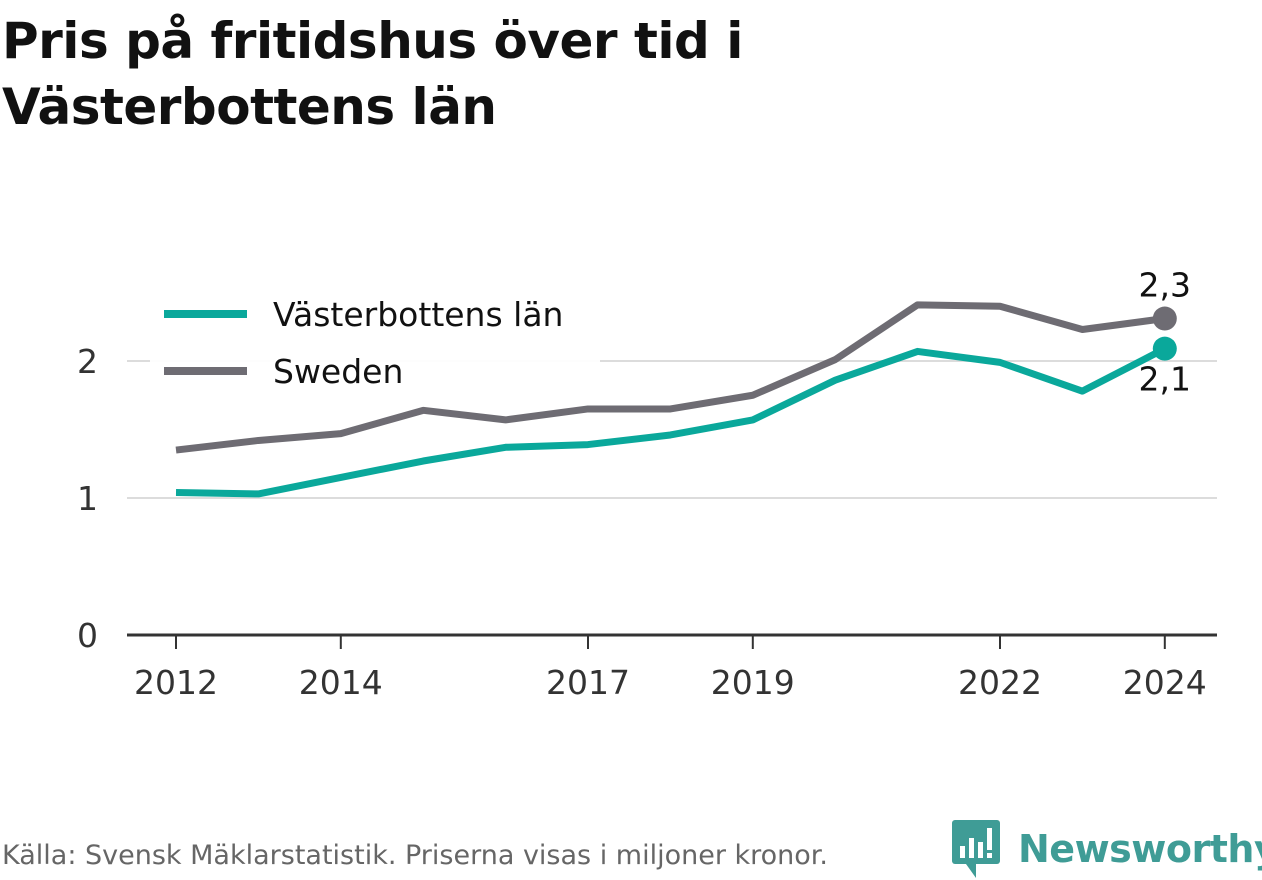 The image size is (1262, 880). Describe the element at coordinates (1164, 318) in the screenshot. I see `end-point-sweden` at that location.